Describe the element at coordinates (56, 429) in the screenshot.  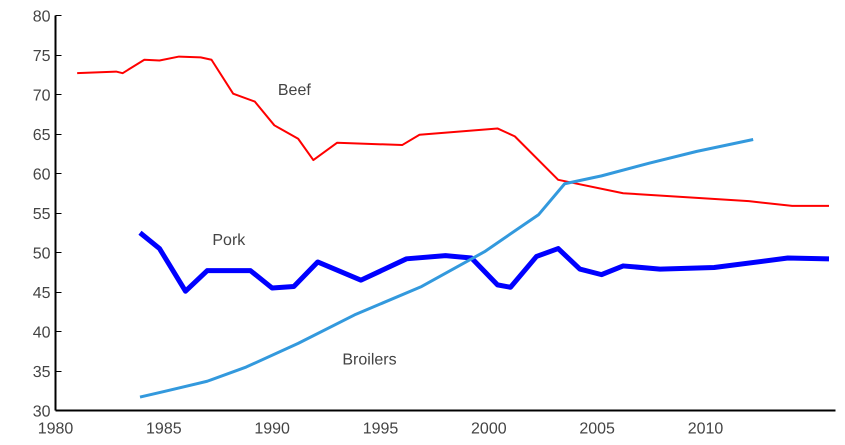
I see `x-tick-label: 1980` at that location.